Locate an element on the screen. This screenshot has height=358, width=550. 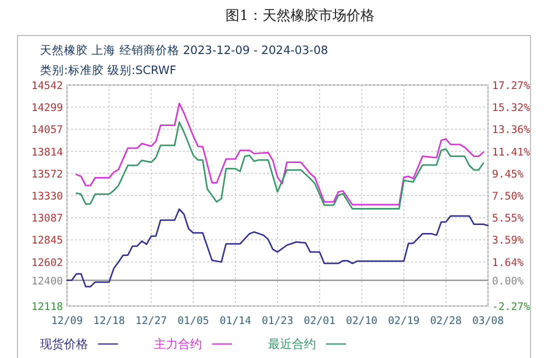
x-tick-label: 12/18 is located at coordinates (109, 321).